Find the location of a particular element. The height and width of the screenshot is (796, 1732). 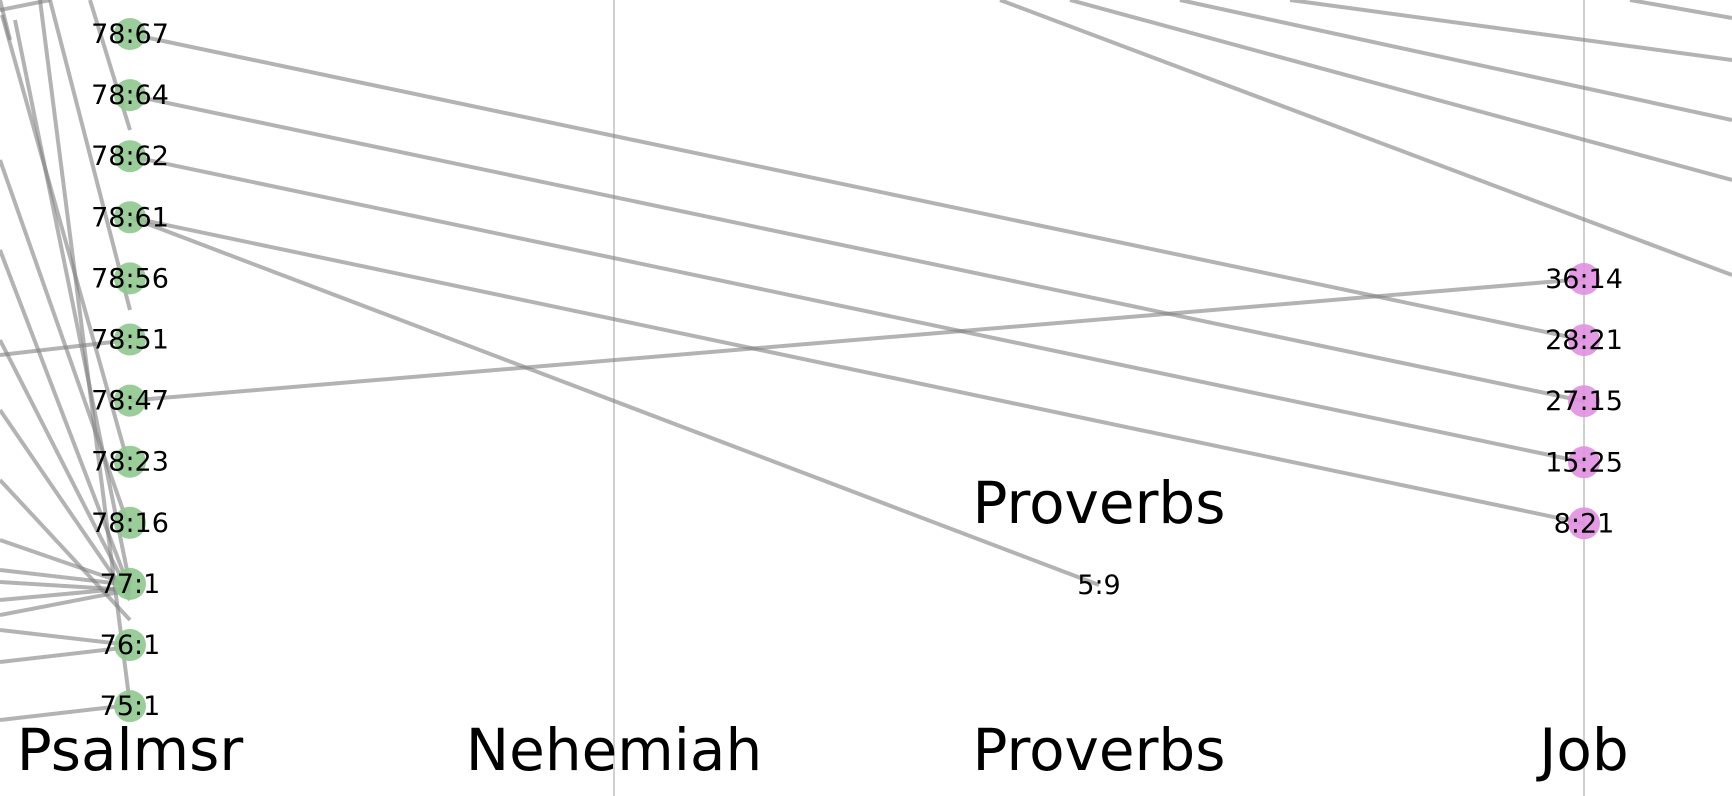

job-verse-nodes: 36:14 28:21 27:15 15:25 8:21 is located at coordinates (1584, 401).